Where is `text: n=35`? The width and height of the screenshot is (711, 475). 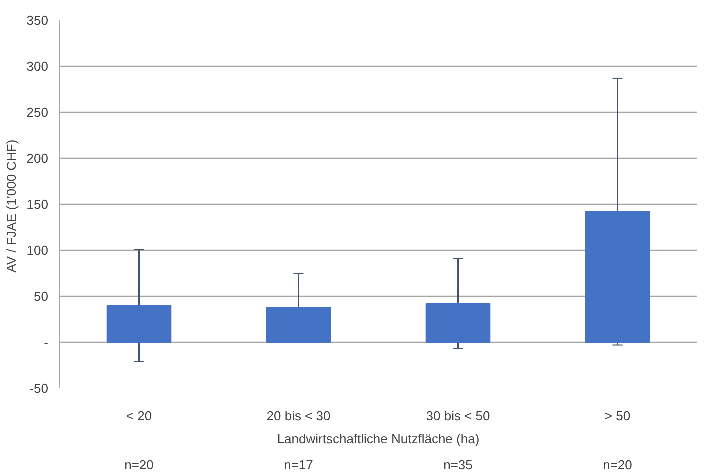 text: n=35 is located at coordinates (458, 465).